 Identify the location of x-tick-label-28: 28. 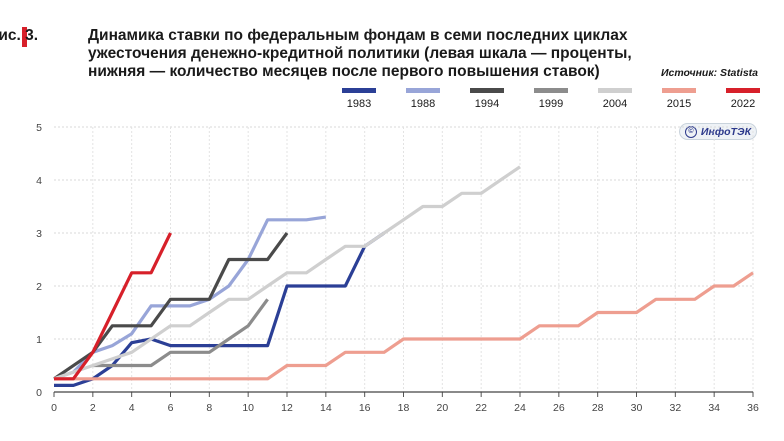
(598, 408).